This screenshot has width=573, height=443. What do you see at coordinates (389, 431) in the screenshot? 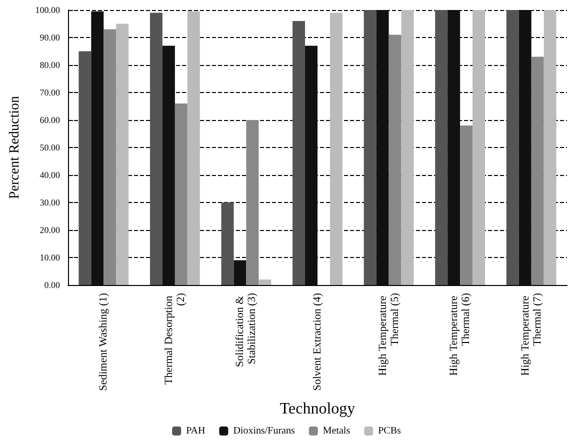
I see `legend-label: PCBs` at bounding box center [389, 431].